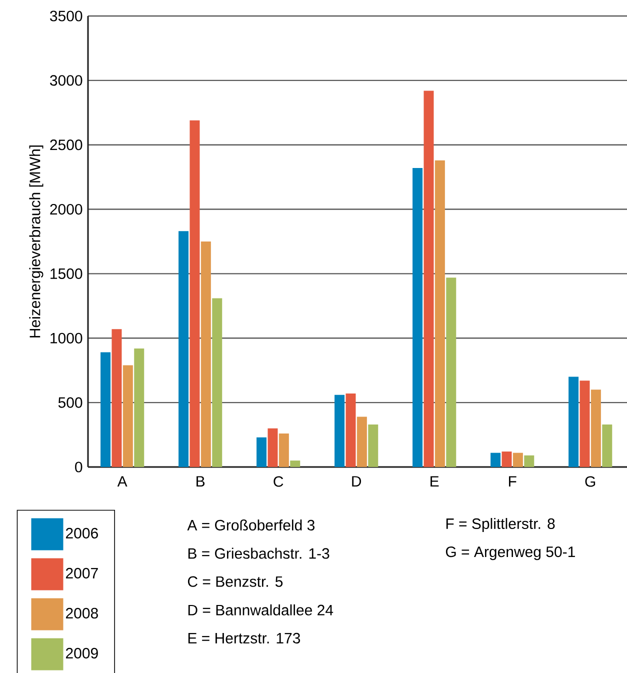 The image size is (627, 673). Describe the element at coordinates (235, 581) in the screenshot. I see `text: C = Benzstr. 5` at that location.